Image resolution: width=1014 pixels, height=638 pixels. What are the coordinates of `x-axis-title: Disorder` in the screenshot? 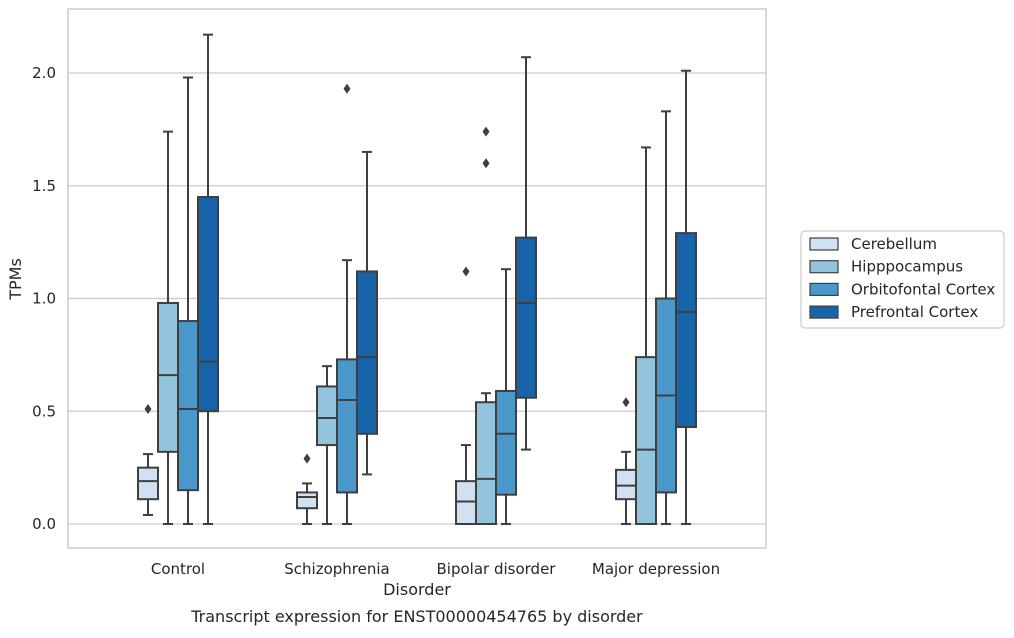 It's located at (417, 589).